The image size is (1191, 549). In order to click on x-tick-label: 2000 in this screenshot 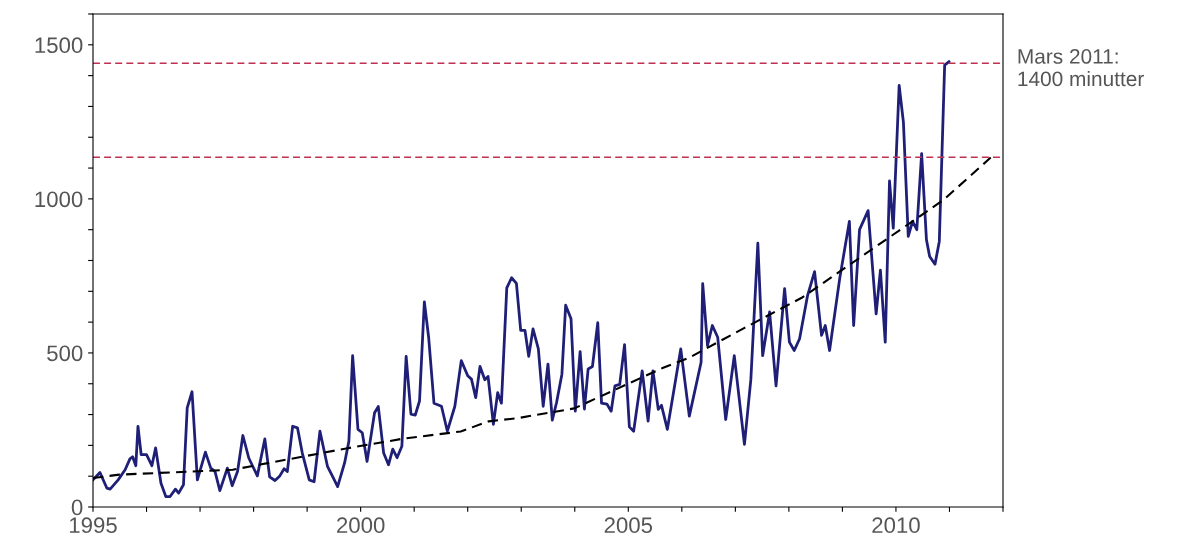, I will do `click(361, 525)`.